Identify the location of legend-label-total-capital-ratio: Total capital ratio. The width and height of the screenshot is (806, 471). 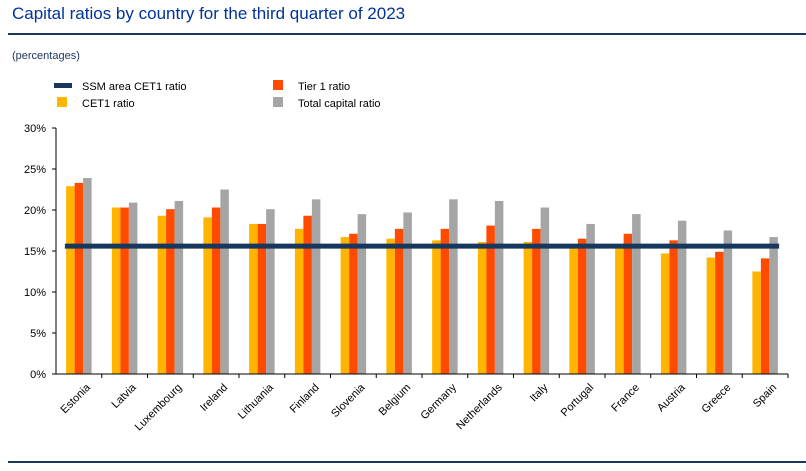
(339, 104).